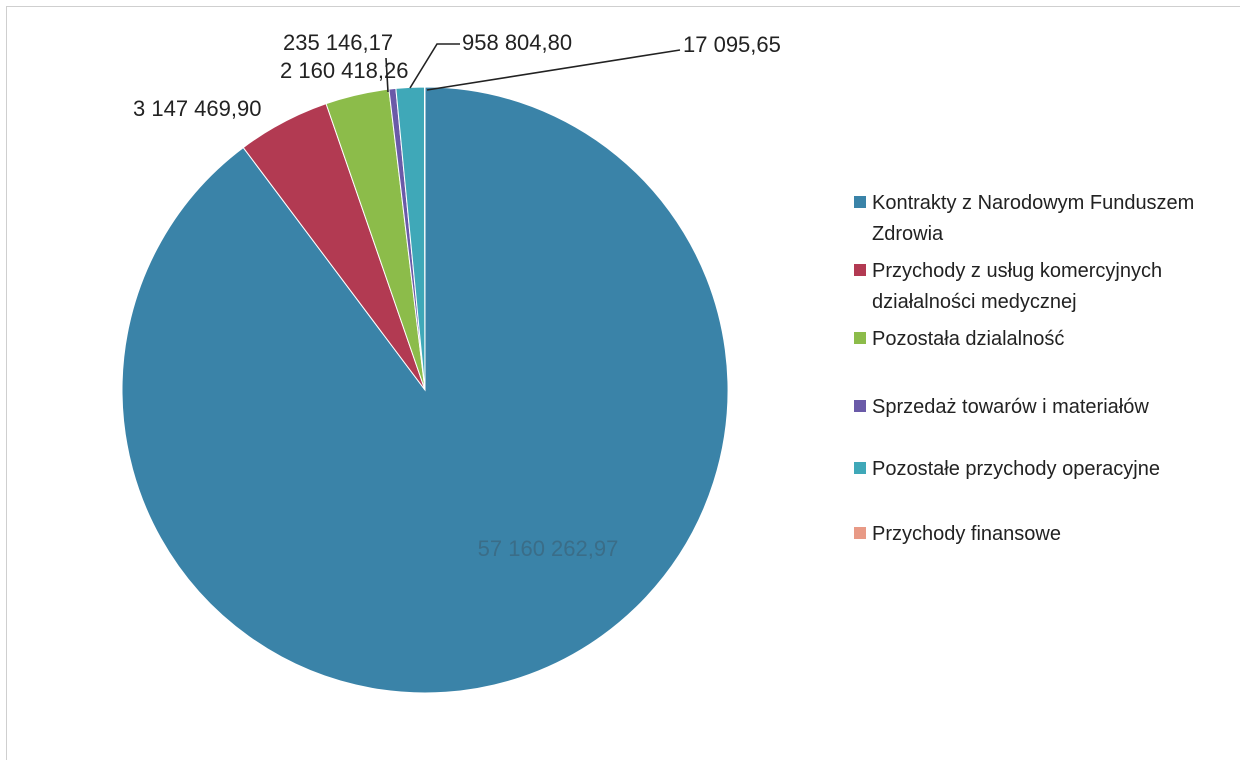 This screenshot has height=764, width=1244. Describe the element at coordinates (1033, 218) in the screenshot. I see `legend-label: Kontrakty z Narodowym Funduszem Zdrowia` at that location.